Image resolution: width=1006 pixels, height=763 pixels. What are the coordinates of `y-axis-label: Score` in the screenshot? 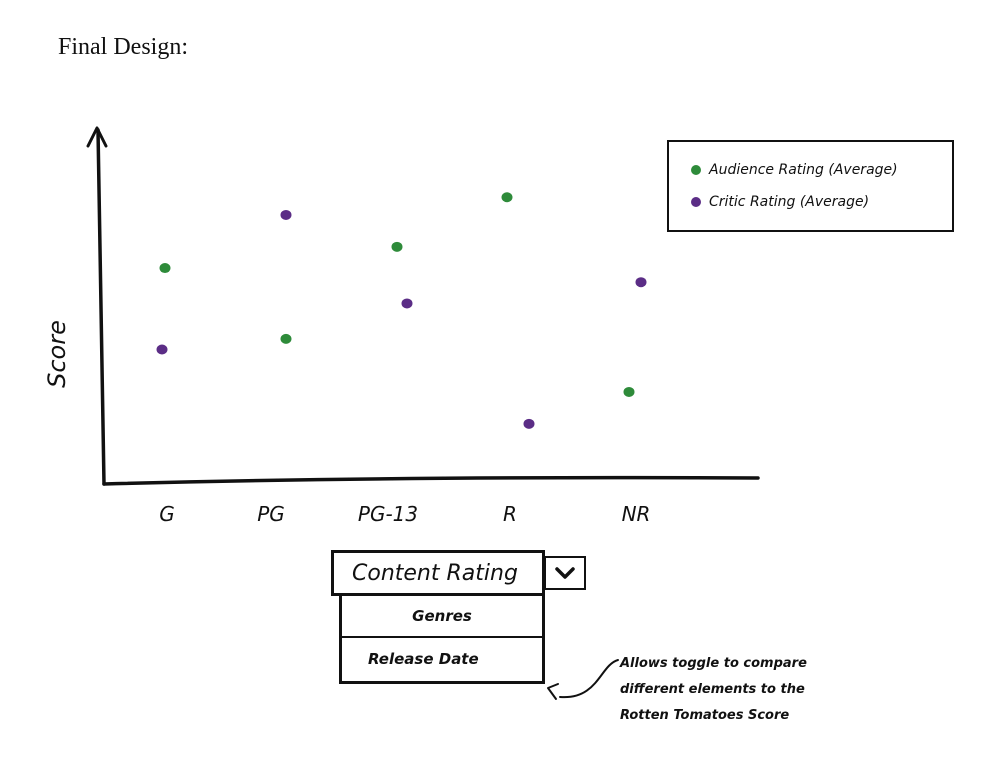 It's located at (57, 354).